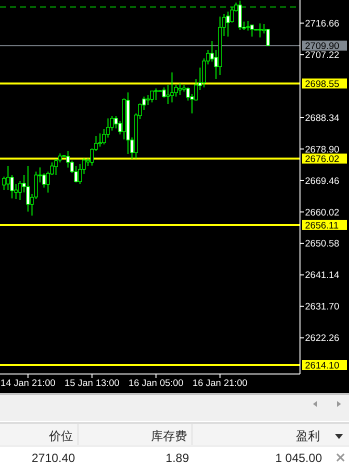 This screenshot has width=349, height=470. Describe the element at coordinates (322, 366) in the screenshot. I see `ref-line-label: 2614.10` at that location.